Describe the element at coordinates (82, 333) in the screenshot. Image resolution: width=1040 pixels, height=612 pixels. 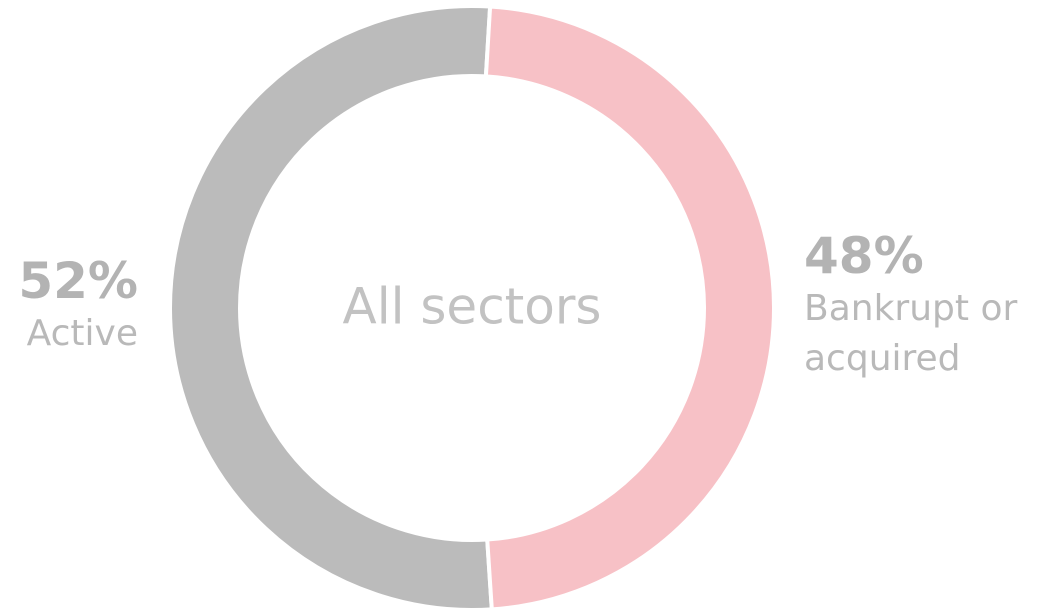
I see `category-label: Active` at that location.